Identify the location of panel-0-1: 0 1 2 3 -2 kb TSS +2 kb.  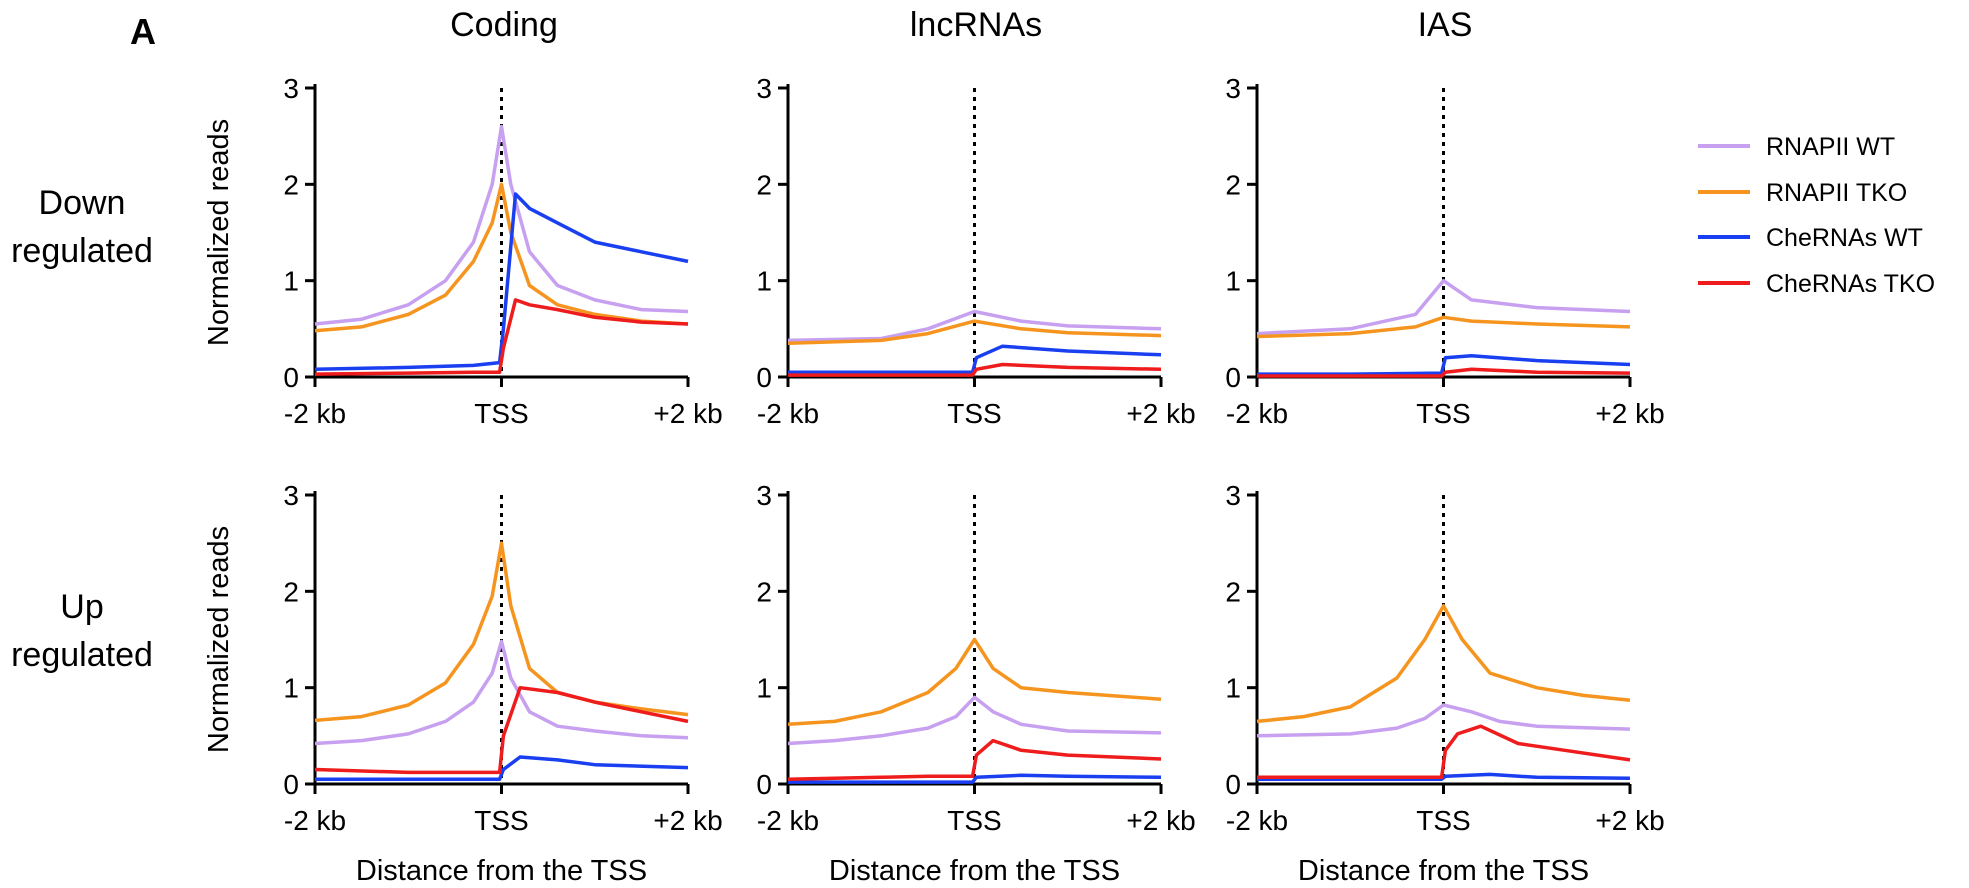
(975, 251).